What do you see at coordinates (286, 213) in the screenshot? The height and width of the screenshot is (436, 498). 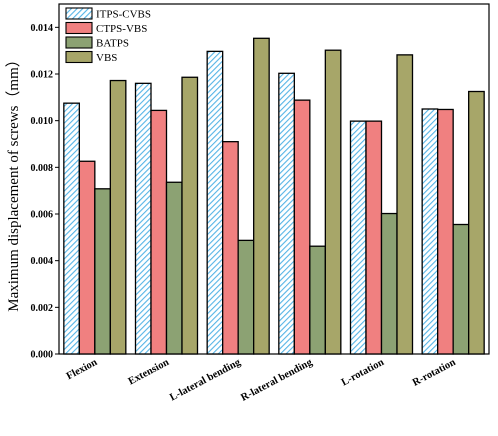 I see `bar-itps-cvbs-r-lateral-bending` at bounding box center [286, 213].